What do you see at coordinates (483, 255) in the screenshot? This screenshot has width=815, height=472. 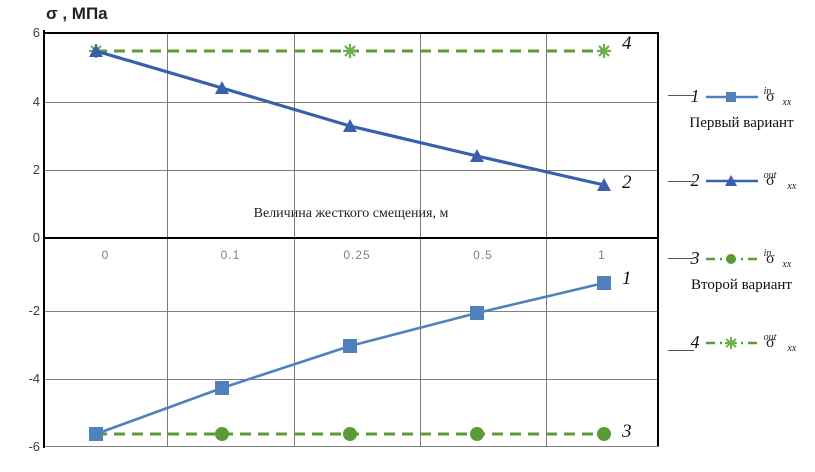 I see `x-tick-0.5: 0.5` at bounding box center [483, 255].